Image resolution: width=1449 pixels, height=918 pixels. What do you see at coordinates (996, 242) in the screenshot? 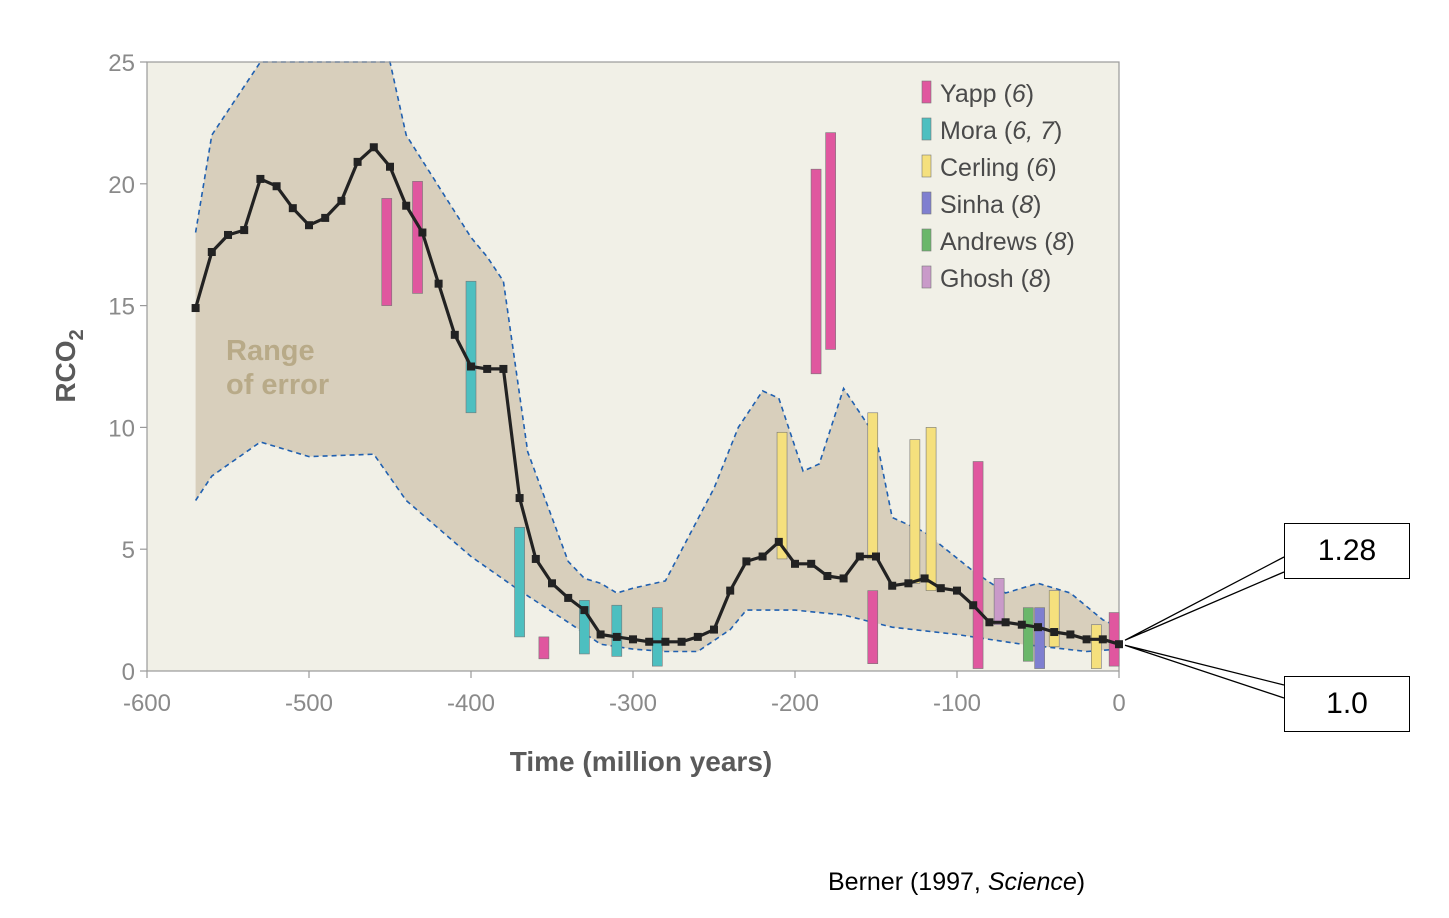
I see `legend-entry-name: Andrews (` at bounding box center [996, 242].